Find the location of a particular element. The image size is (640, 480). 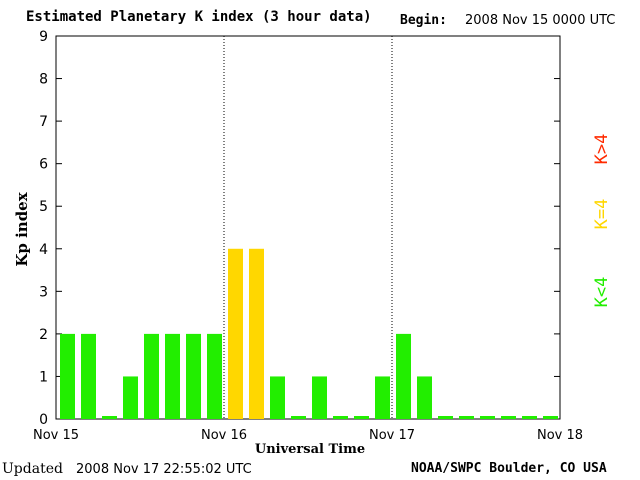

y-tick-label: 7 is located at coordinates (43, 122).